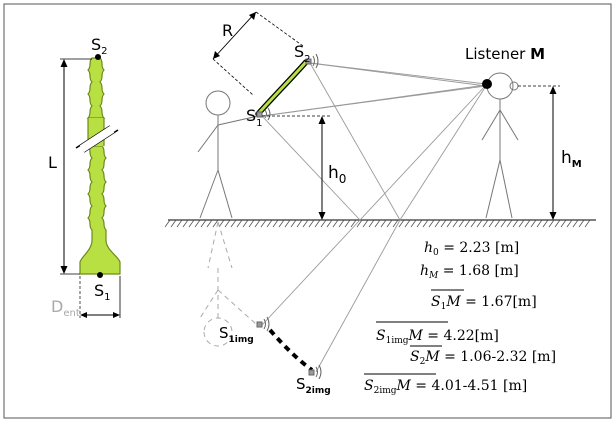 This screenshot has height=423, width=616. I want to click on length-dimension, so click(76, 166).